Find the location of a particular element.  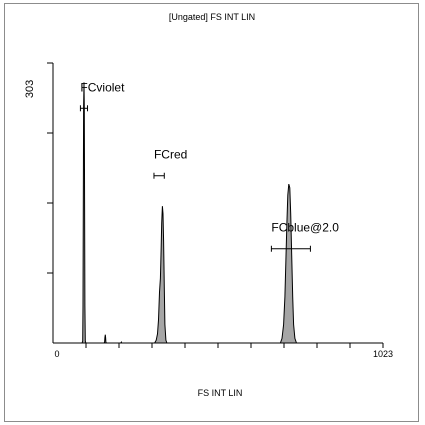

chart-title: [Ungated] FS INT LIN is located at coordinates (212, 17).